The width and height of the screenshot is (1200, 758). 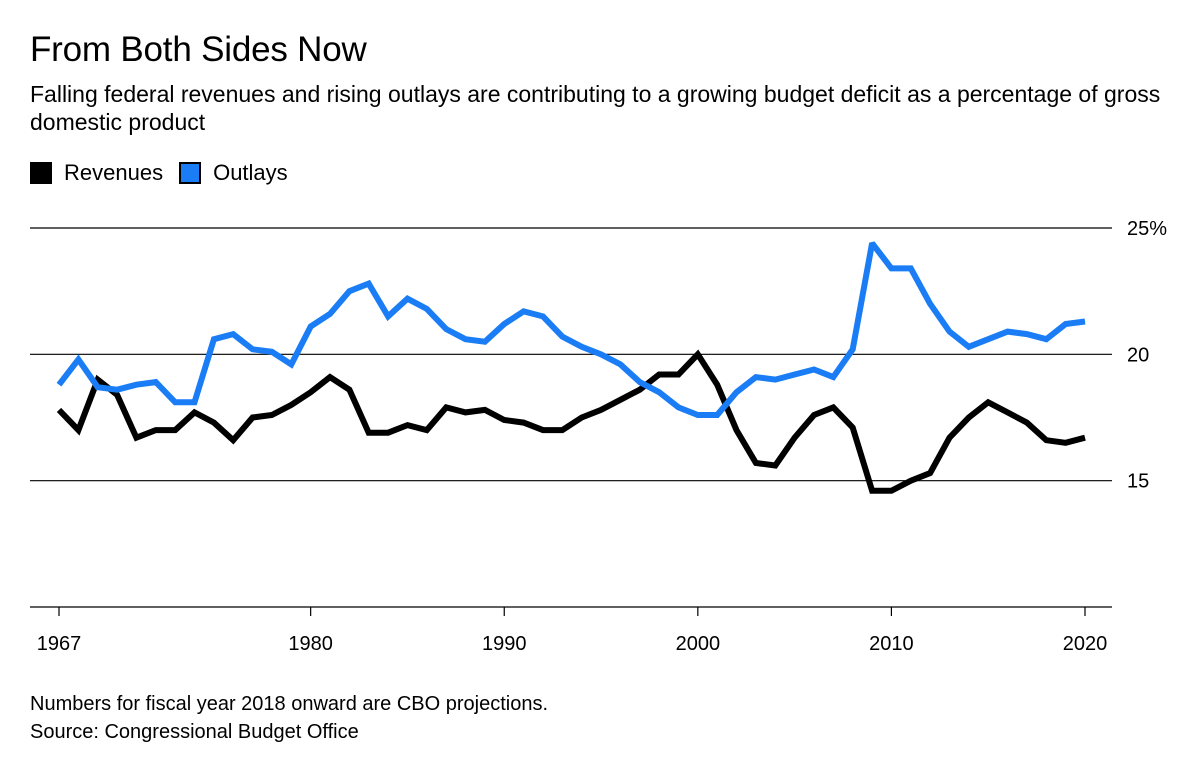 I want to click on legend-label-revenues: Revenues, so click(x=114, y=172).